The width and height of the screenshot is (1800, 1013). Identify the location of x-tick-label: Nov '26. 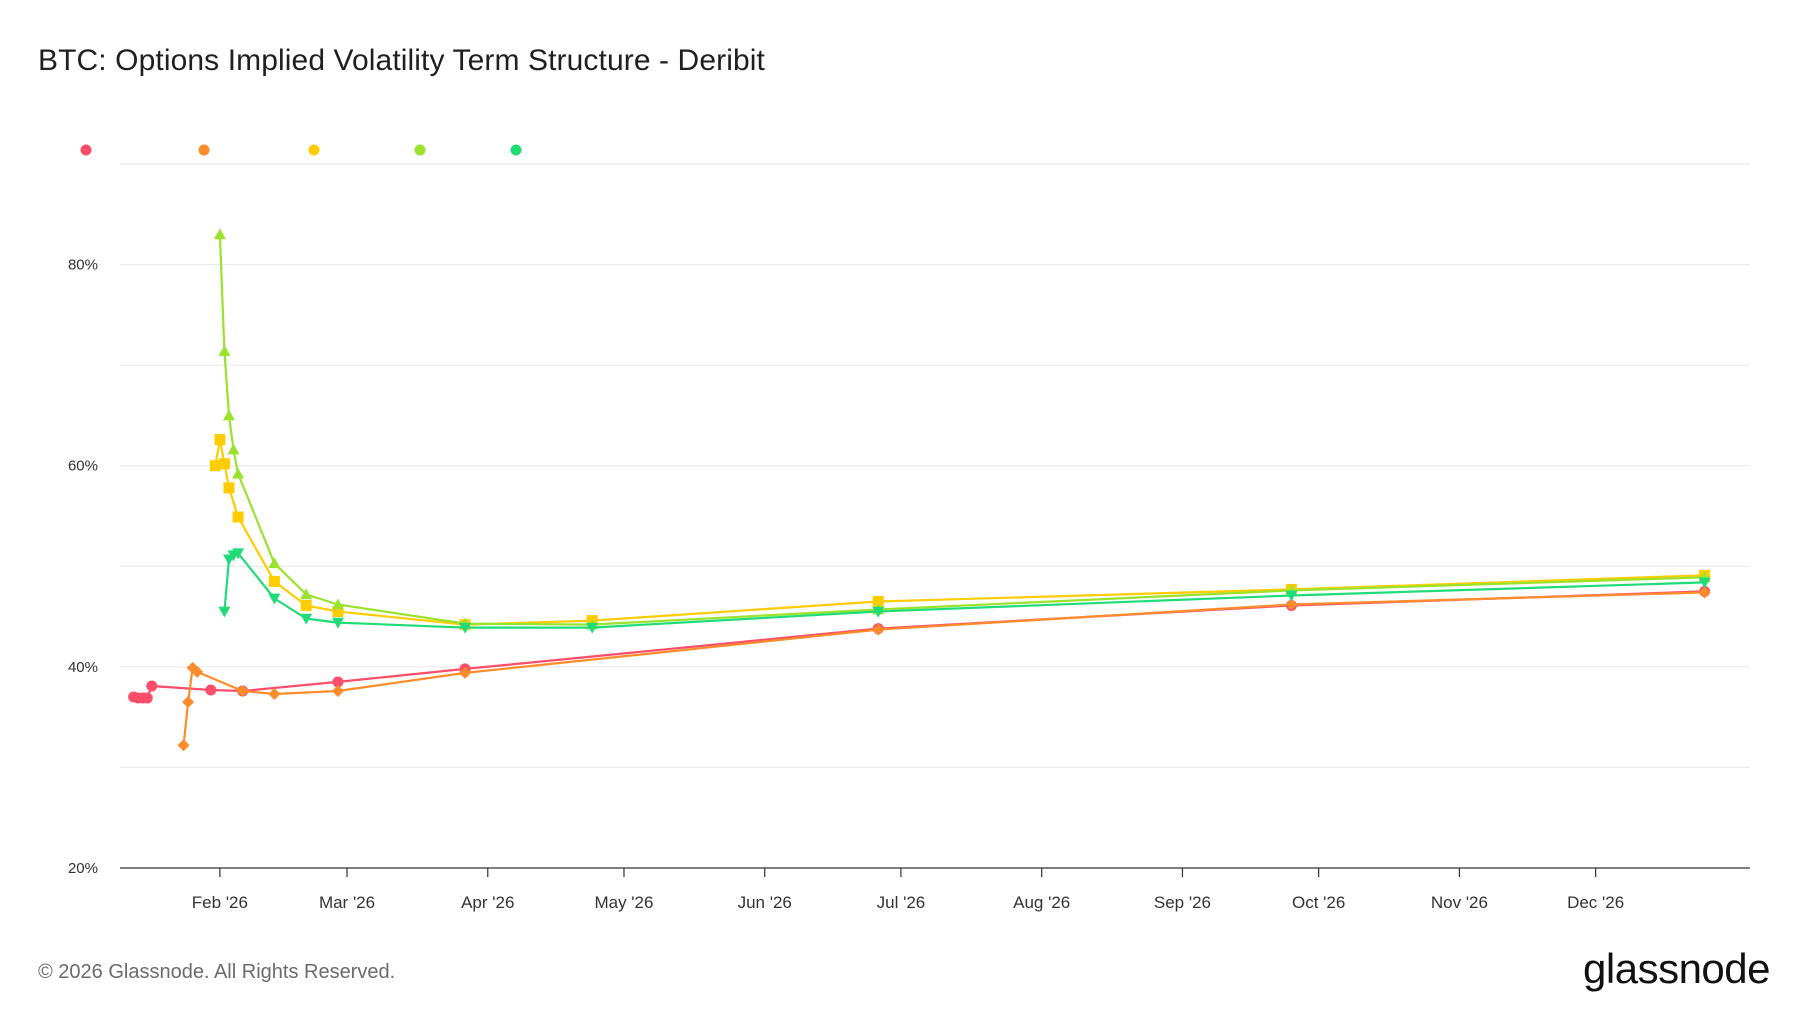
(1459, 902).